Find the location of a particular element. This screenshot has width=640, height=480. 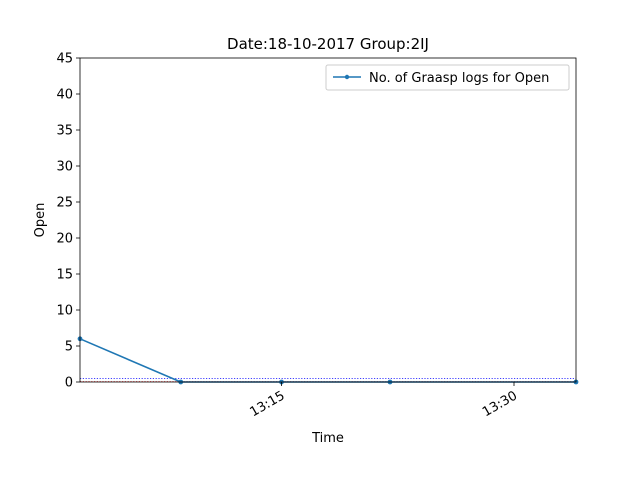

y-tick-label: 20 is located at coordinates (64, 239).